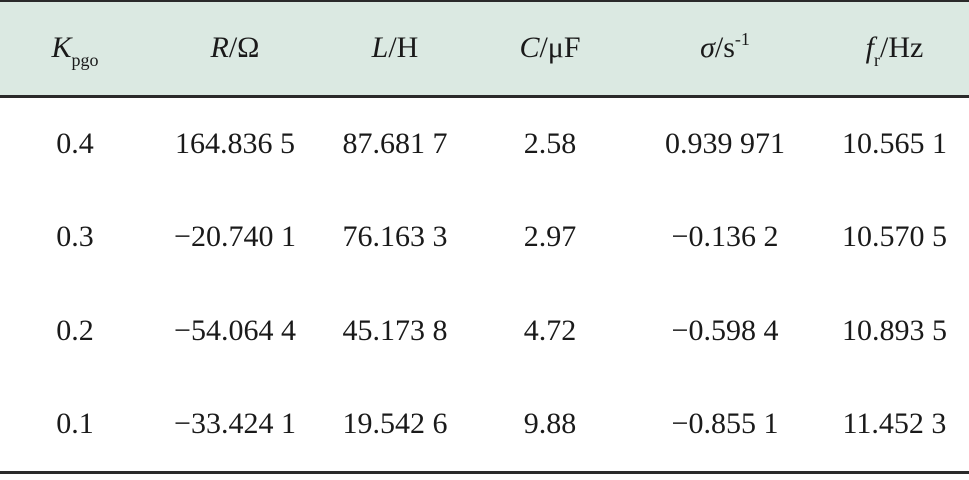 Image resolution: width=969 pixels, height=480 pixels. I want to click on header-frequency: fr/Hz, so click(894, 49).